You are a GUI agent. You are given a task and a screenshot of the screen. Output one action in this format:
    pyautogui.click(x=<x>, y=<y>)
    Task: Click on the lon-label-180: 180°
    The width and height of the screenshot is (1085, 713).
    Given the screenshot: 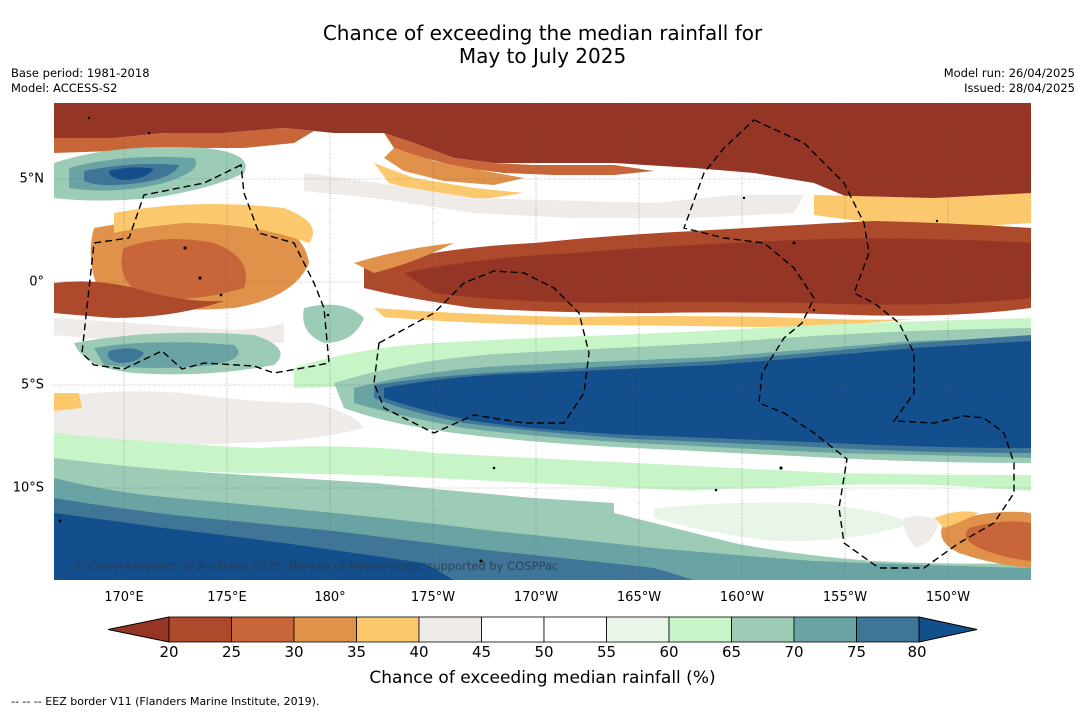 What is the action you would take?
    pyautogui.click(x=330, y=597)
    